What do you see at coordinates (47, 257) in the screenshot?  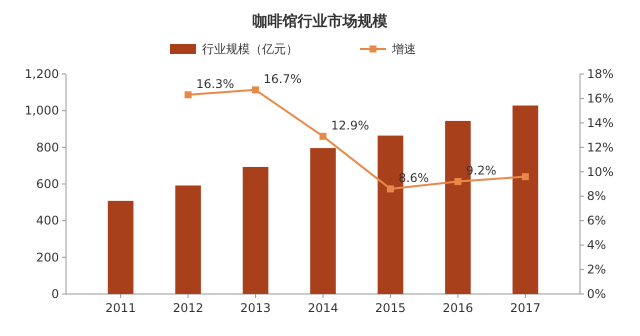 I see `y-tick-label: 200` at bounding box center [47, 257].